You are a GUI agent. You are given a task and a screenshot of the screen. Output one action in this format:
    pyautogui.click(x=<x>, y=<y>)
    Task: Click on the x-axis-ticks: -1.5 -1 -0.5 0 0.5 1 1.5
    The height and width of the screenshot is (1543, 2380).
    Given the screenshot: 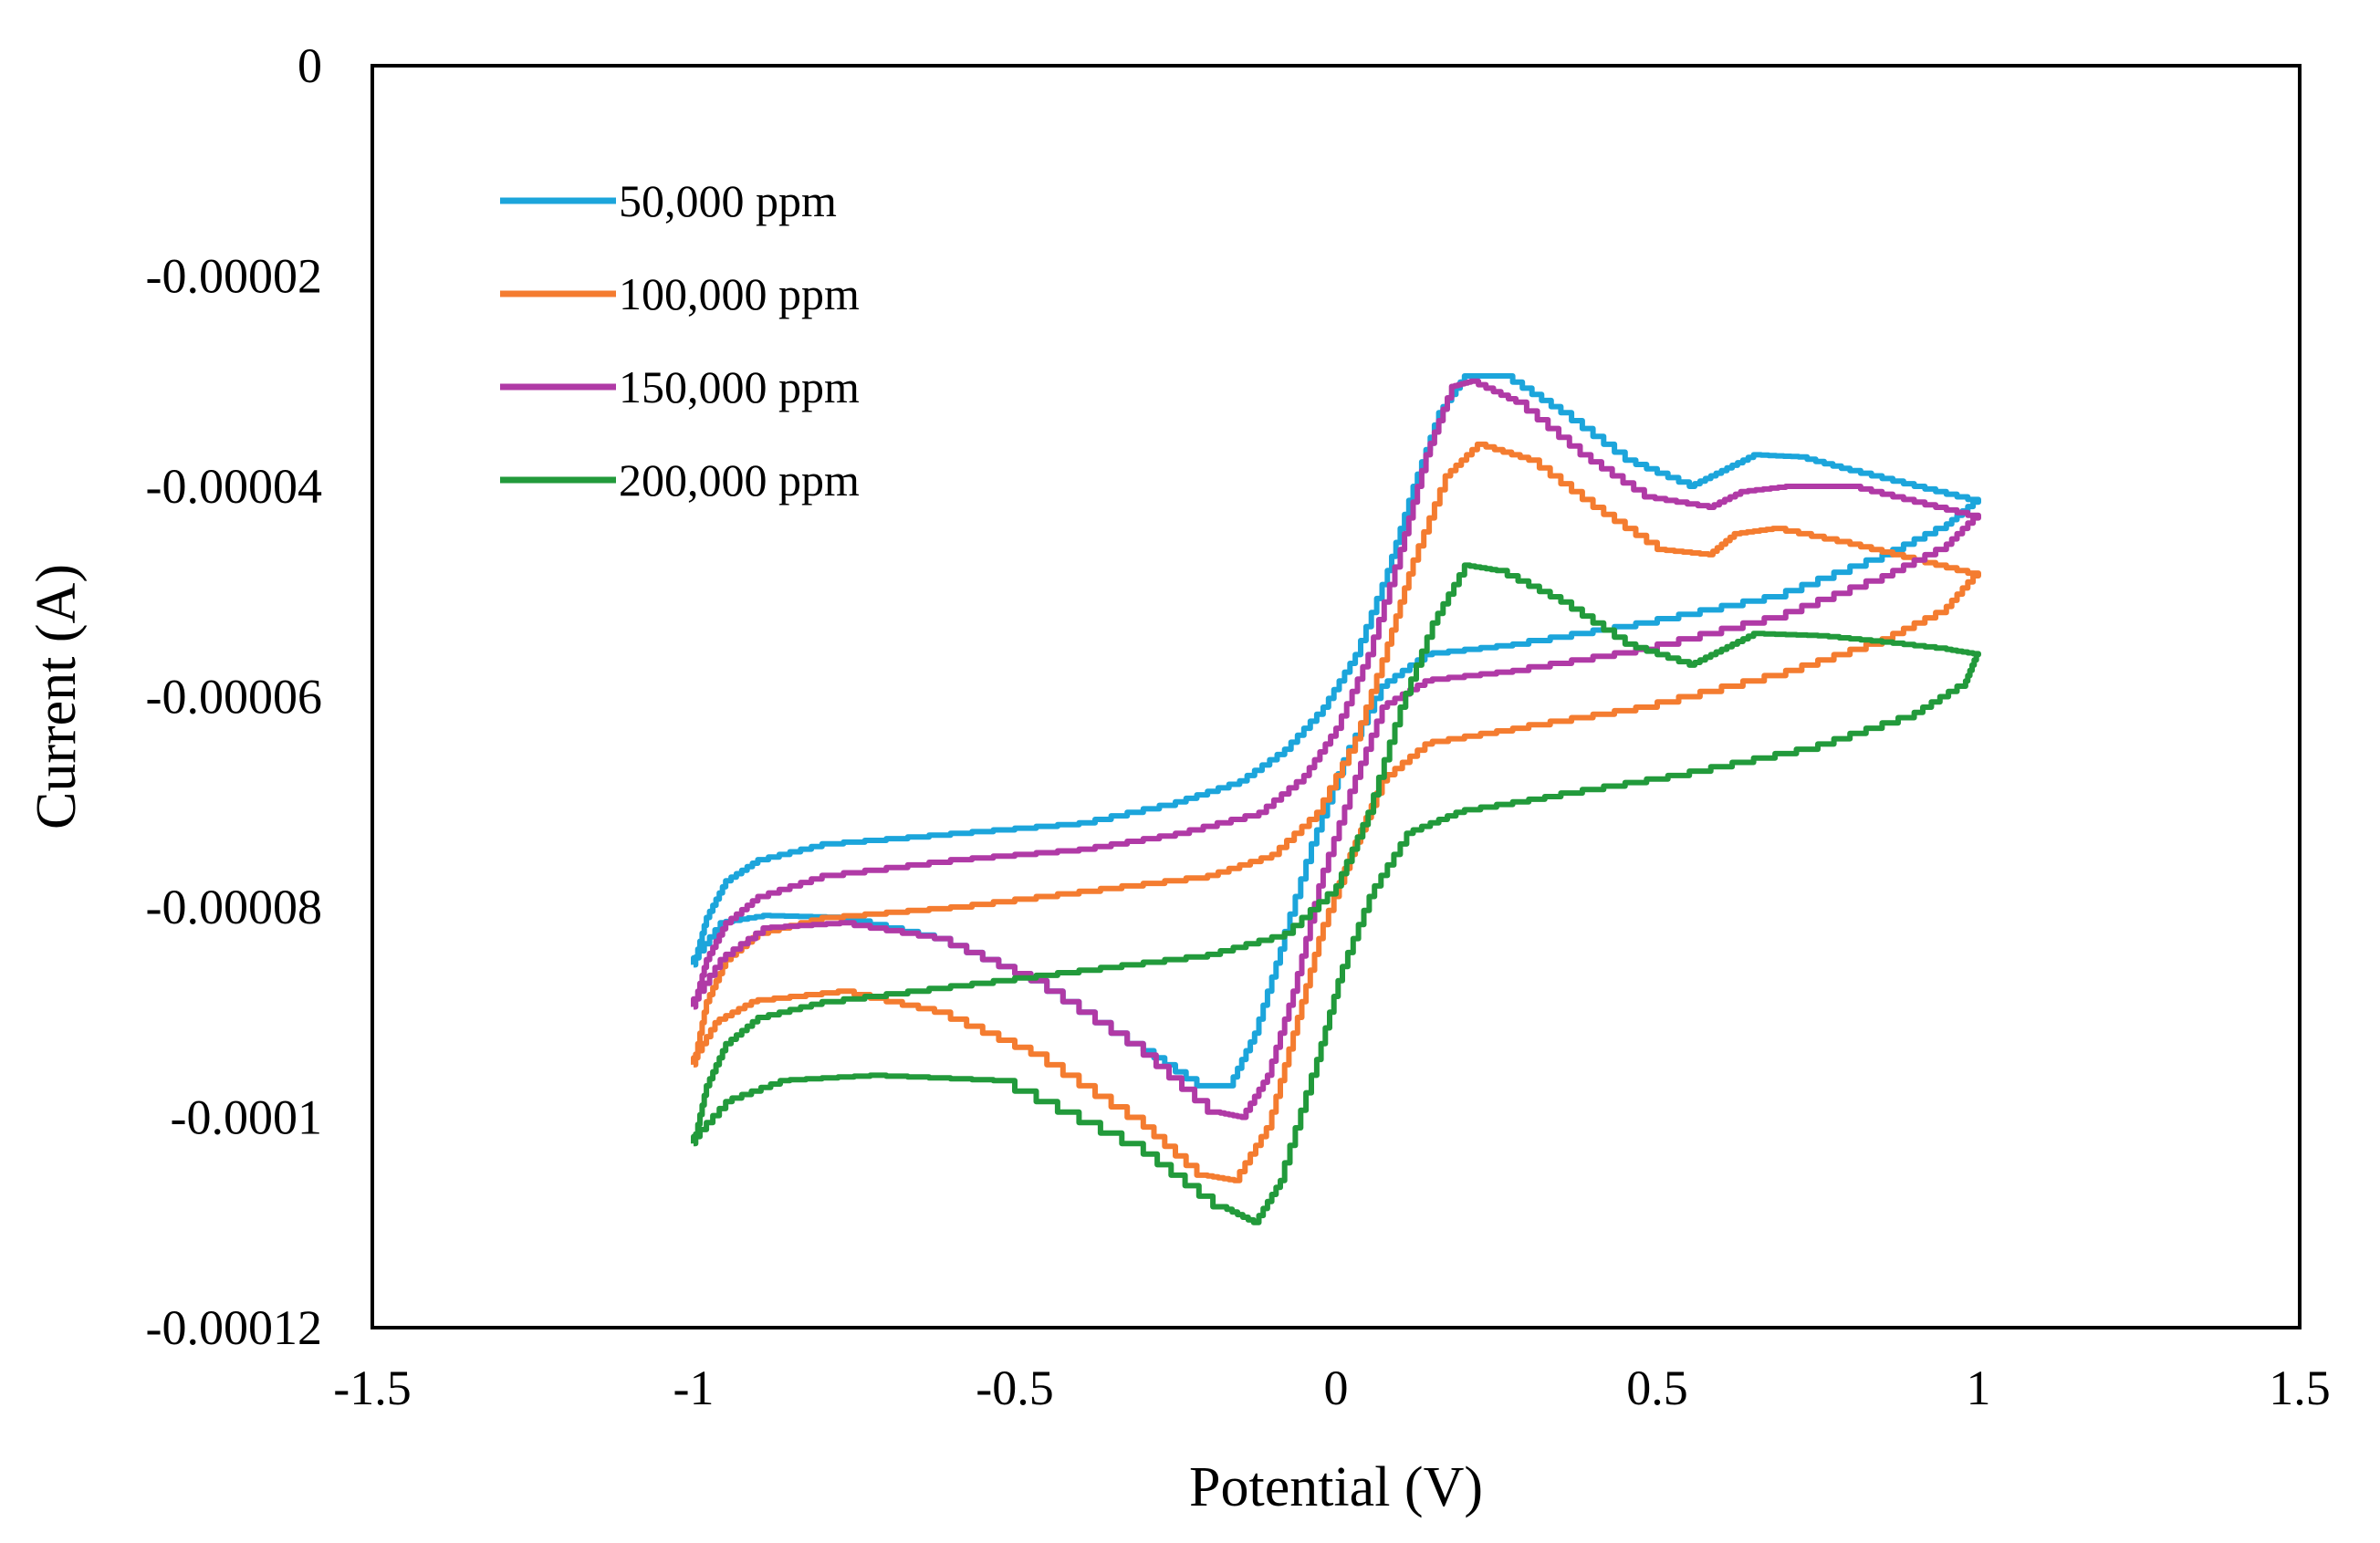 What is the action you would take?
    pyautogui.click(x=1332, y=1388)
    